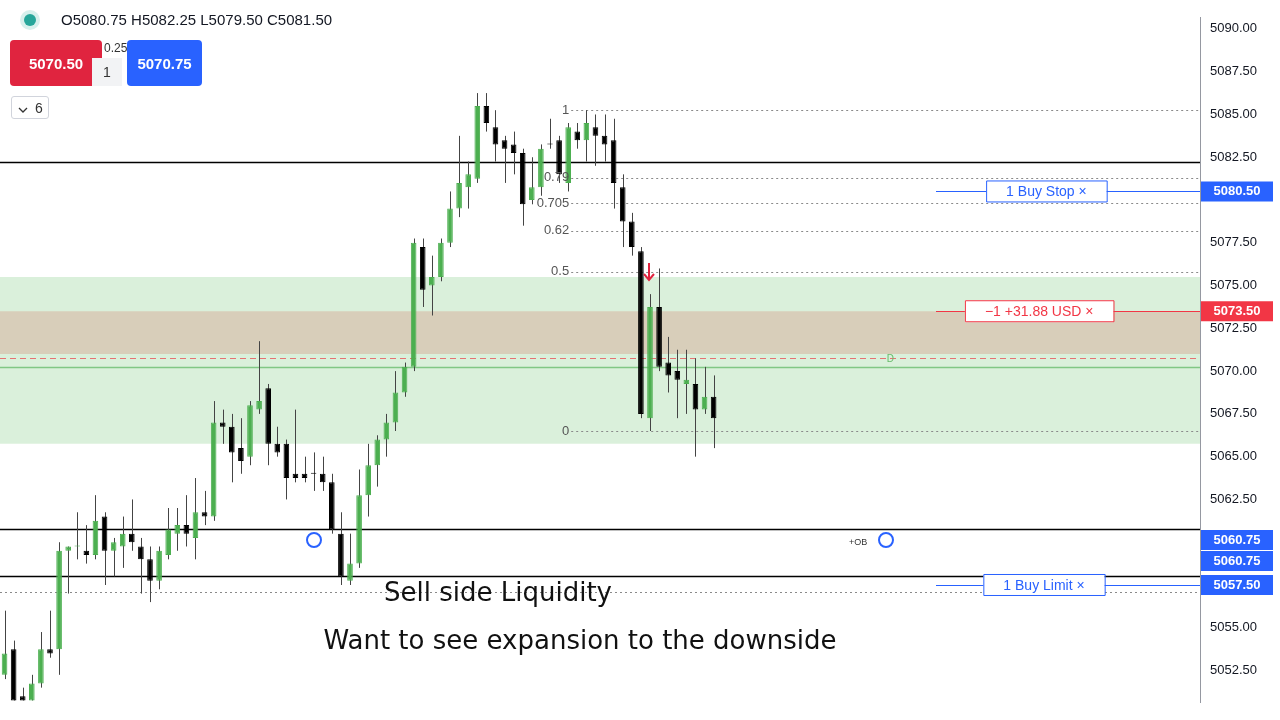 The height and width of the screenshot is (720, 1280). What do you see at coordinates (1233, 670) in the screenshot?
I see `y-tick-label: 5052.50` at bounding box center [1233, 670].